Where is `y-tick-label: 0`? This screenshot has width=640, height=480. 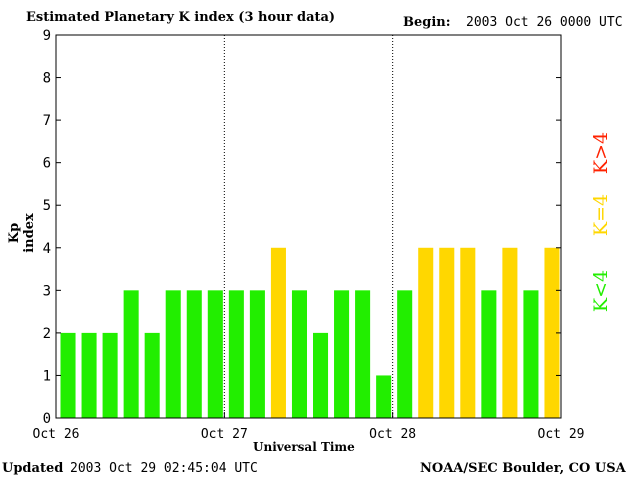
y-tick-label: 0 is located at coordinates (47, 419).